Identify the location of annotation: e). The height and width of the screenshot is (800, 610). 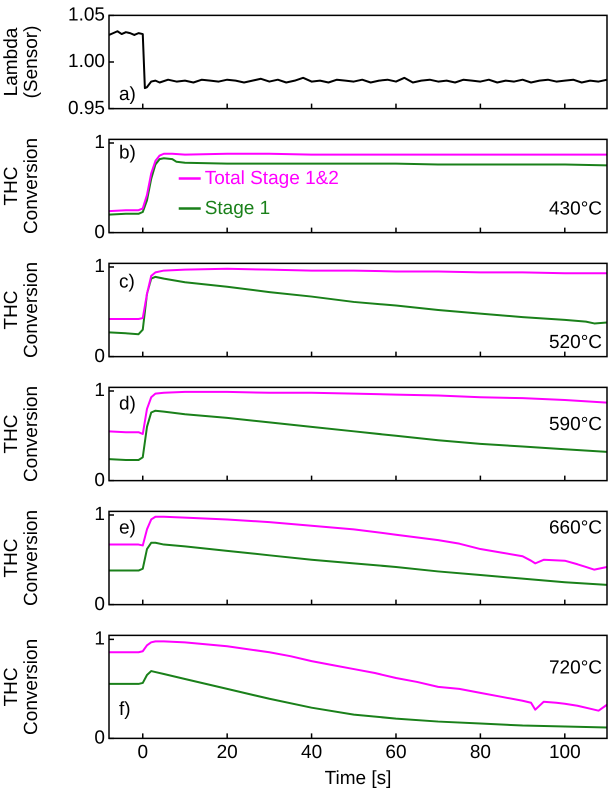
(127, 527).